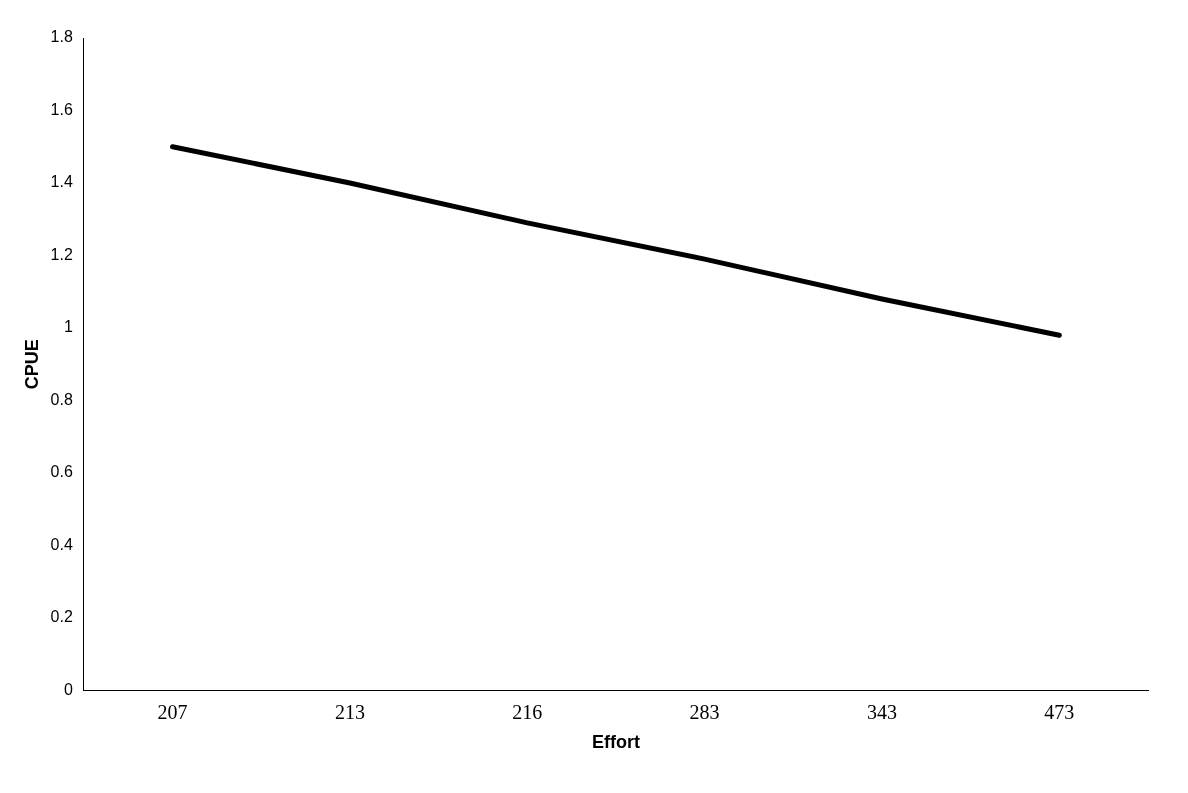 The height and width of the screenshot is (793, 1188). What do you see at coordinates (31, 364) in the screenshot?
I see `y-axis-title: CPUE` at bounding box center [31, 364].